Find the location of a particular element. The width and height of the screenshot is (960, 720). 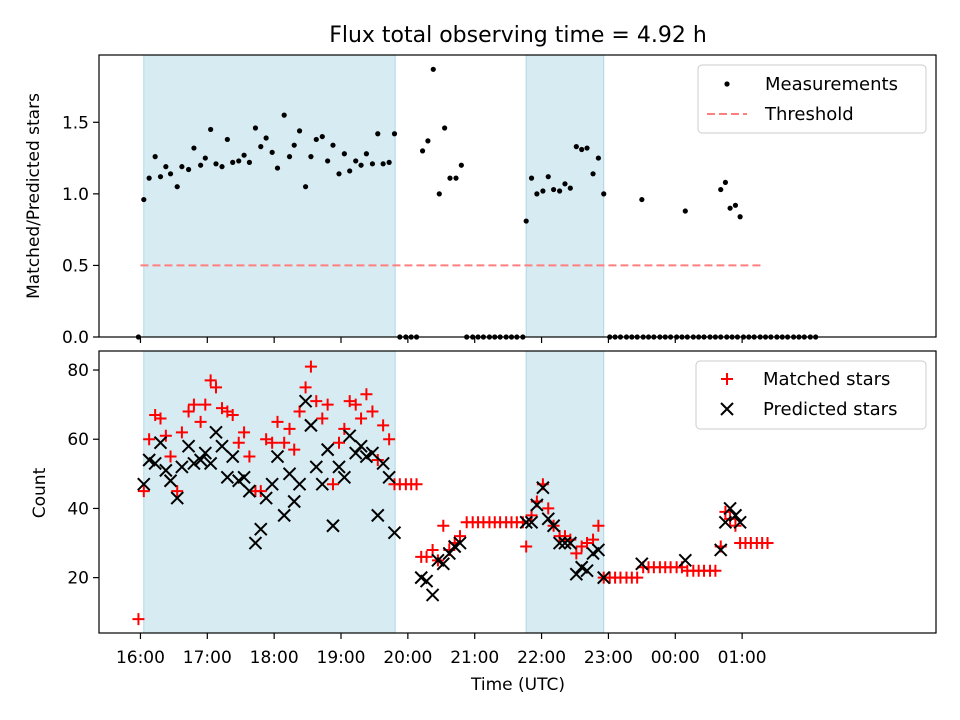

top-x-ticks is located at coordinates (441, 340).